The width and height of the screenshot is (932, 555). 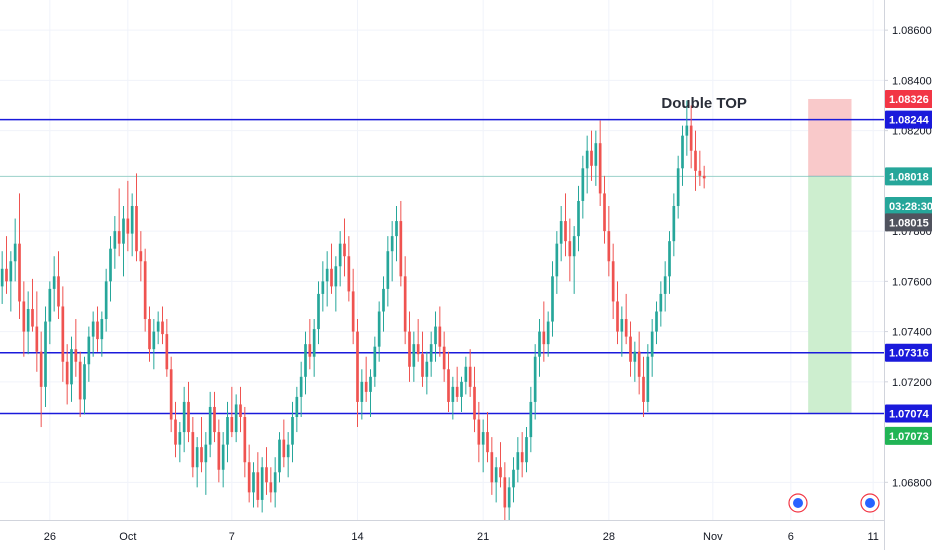 What do you see at coordinates (609, 537) in the screenshot?
I see `x-tick-label: 28` at bounding box center [609, 537].